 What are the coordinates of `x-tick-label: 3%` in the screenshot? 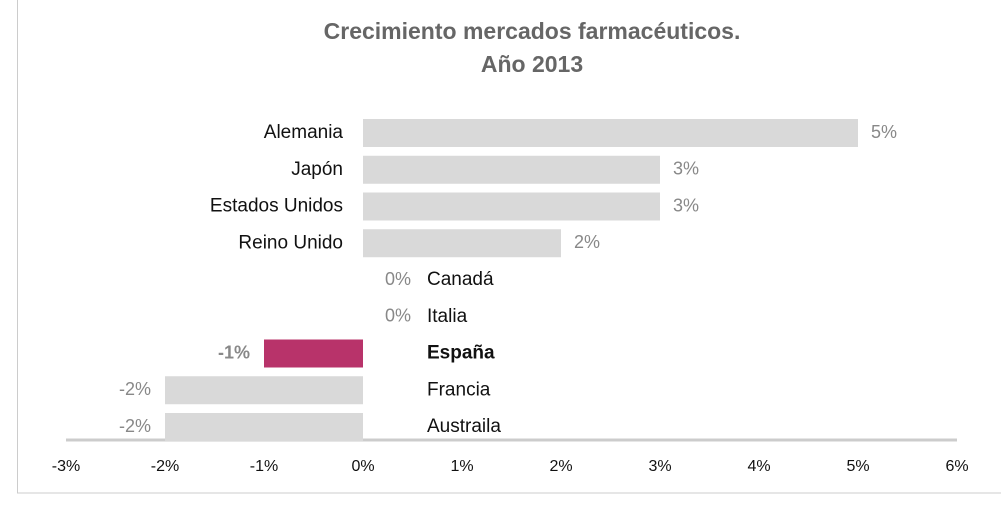 It's located at (659, 466).